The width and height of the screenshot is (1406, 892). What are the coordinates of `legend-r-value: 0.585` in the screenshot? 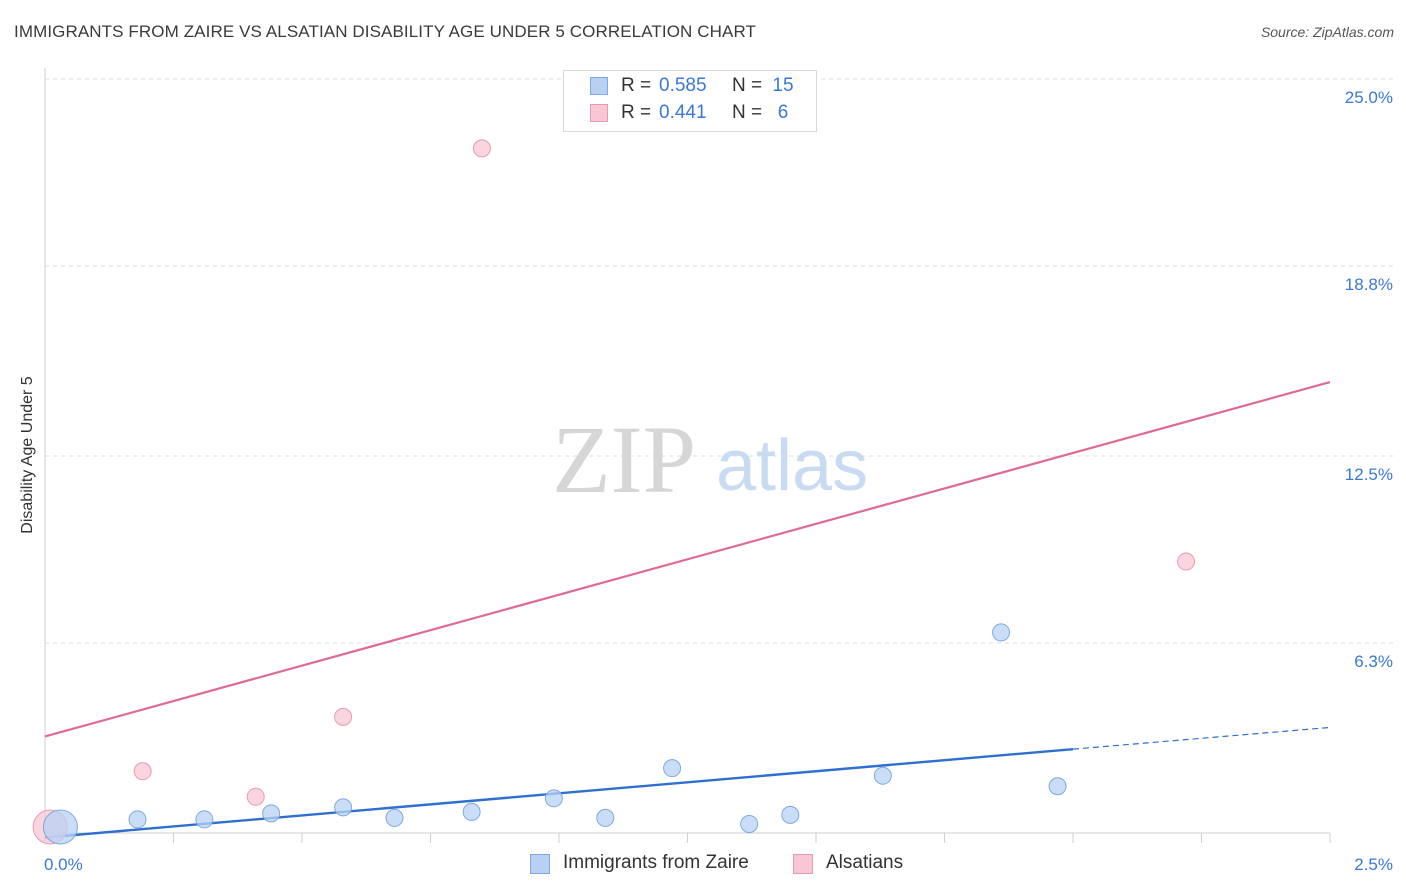 It's located at (683, 85).